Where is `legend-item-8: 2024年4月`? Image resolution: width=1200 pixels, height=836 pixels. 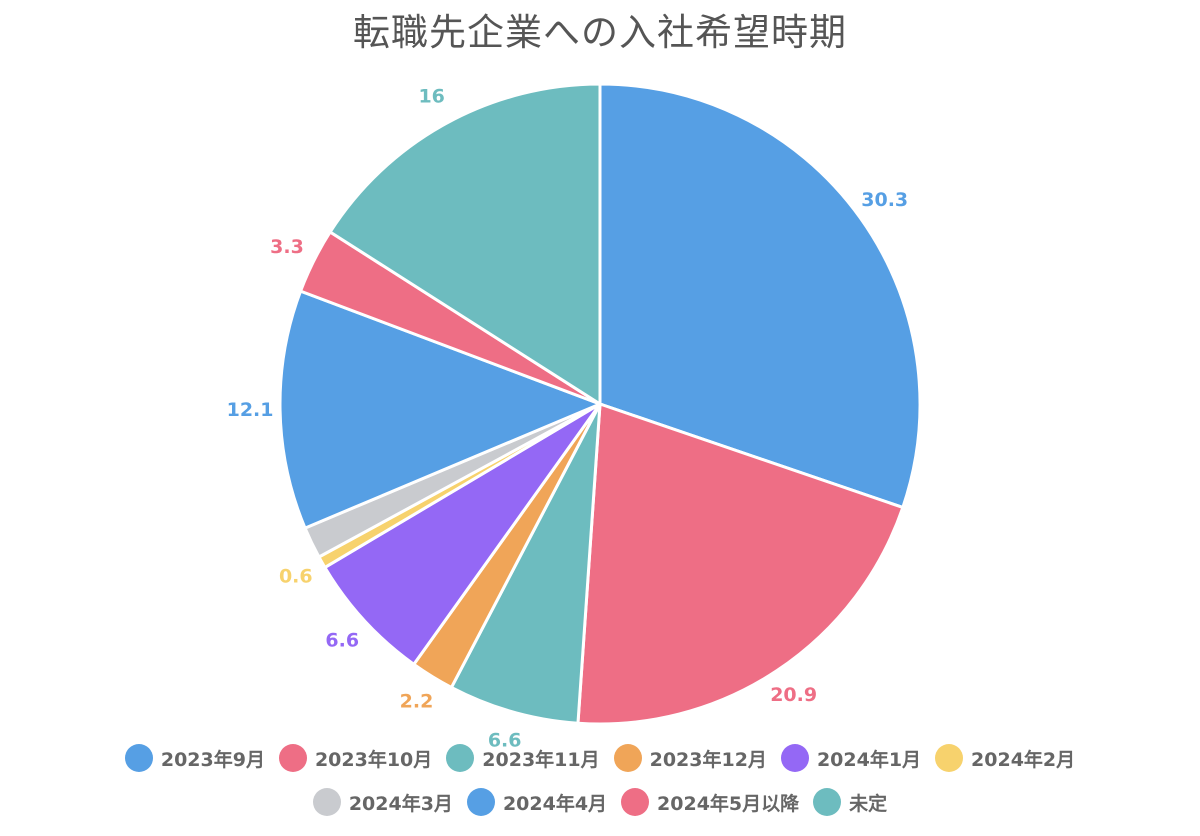
legend-item-8: 2024年4月 is located at coordinates (537, 802).